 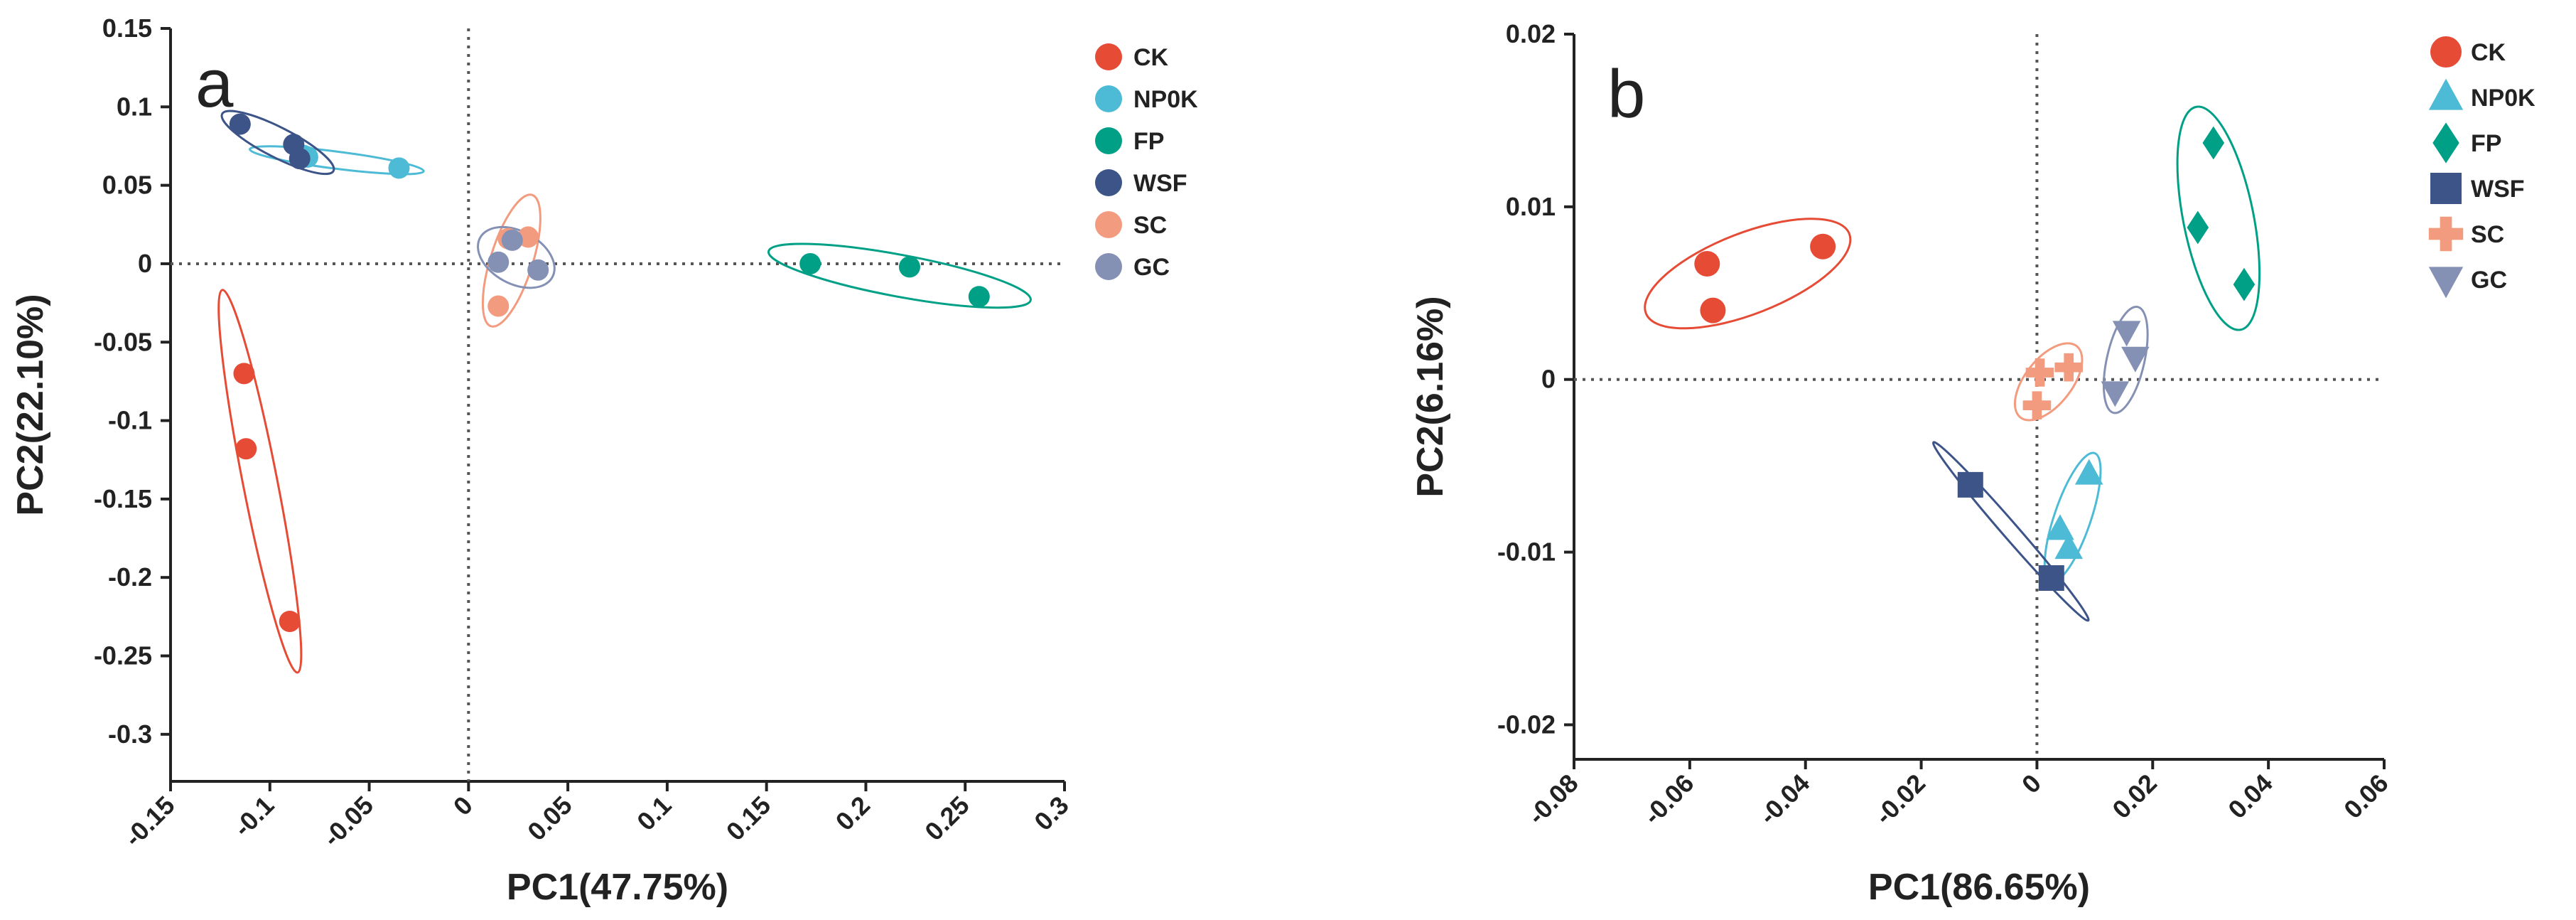 I want to click on x-tick-label: -0.04, so click(x=1784, y=799).